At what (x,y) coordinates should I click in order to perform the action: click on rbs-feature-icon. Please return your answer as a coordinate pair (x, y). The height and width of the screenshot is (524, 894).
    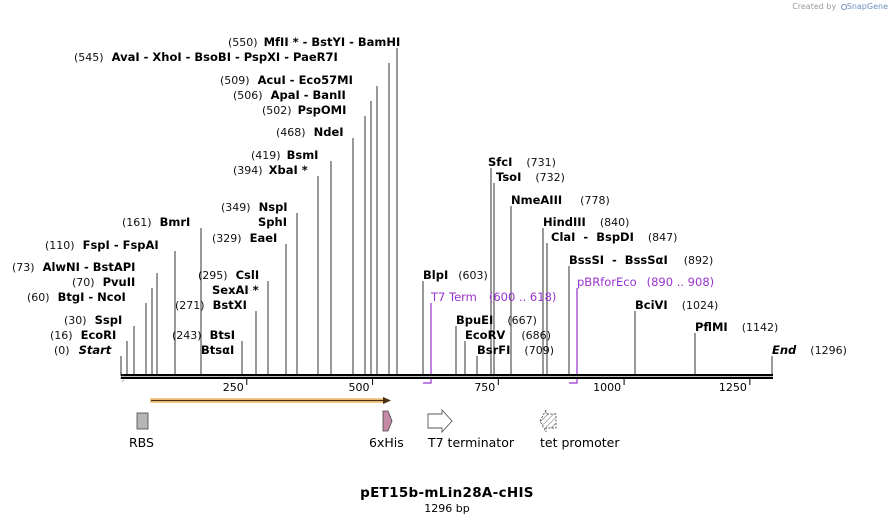
    Looking at the image, I should click on (142, 421).